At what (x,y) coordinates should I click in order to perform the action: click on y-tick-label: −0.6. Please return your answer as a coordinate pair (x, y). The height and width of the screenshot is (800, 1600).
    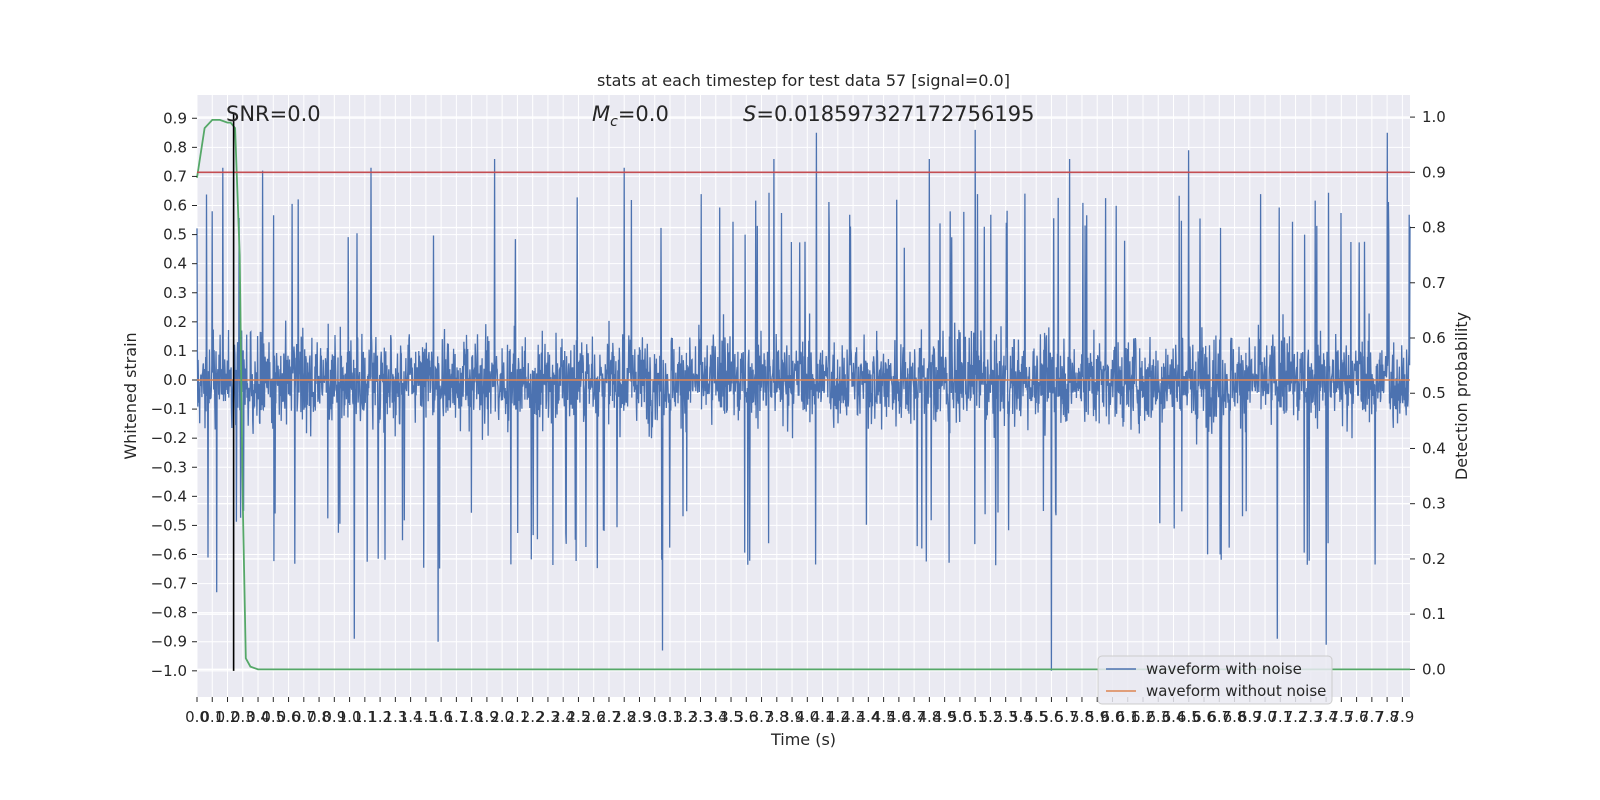
    Looking at the image, I should click on (169, 554).